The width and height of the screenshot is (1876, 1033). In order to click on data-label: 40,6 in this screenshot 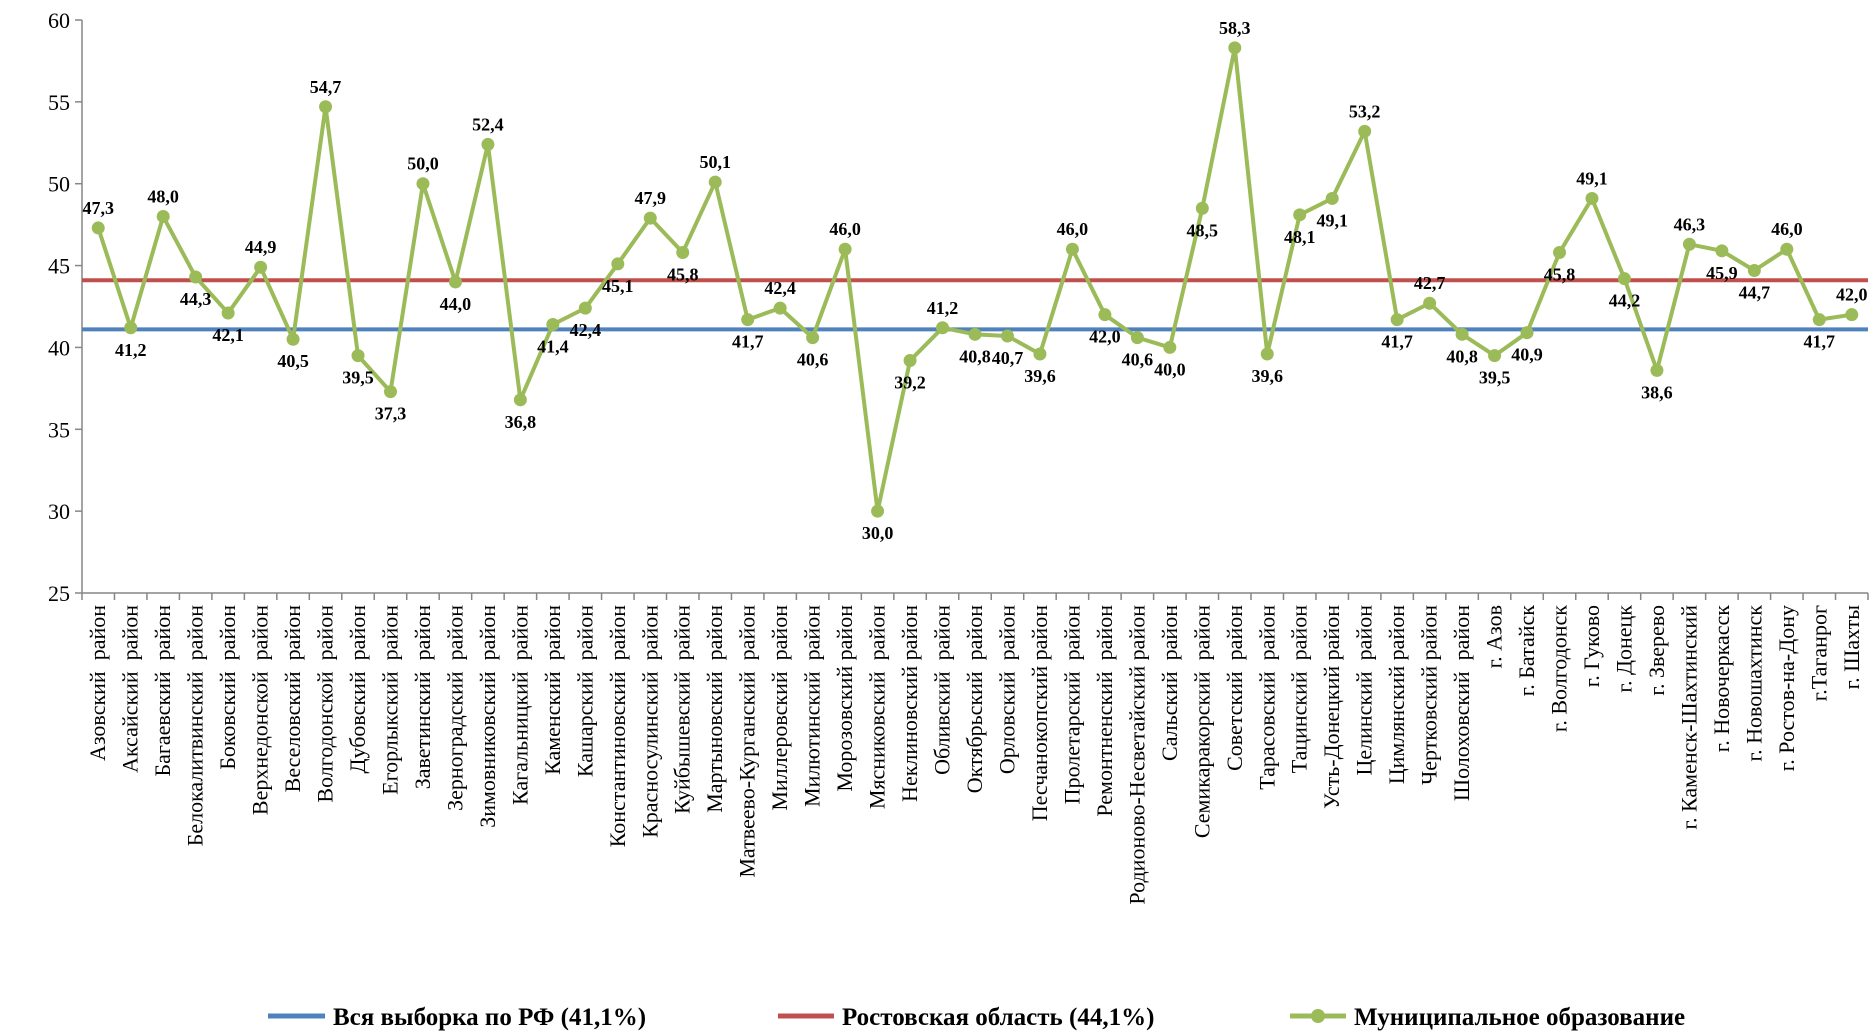, I will do `click(813, 360)`.